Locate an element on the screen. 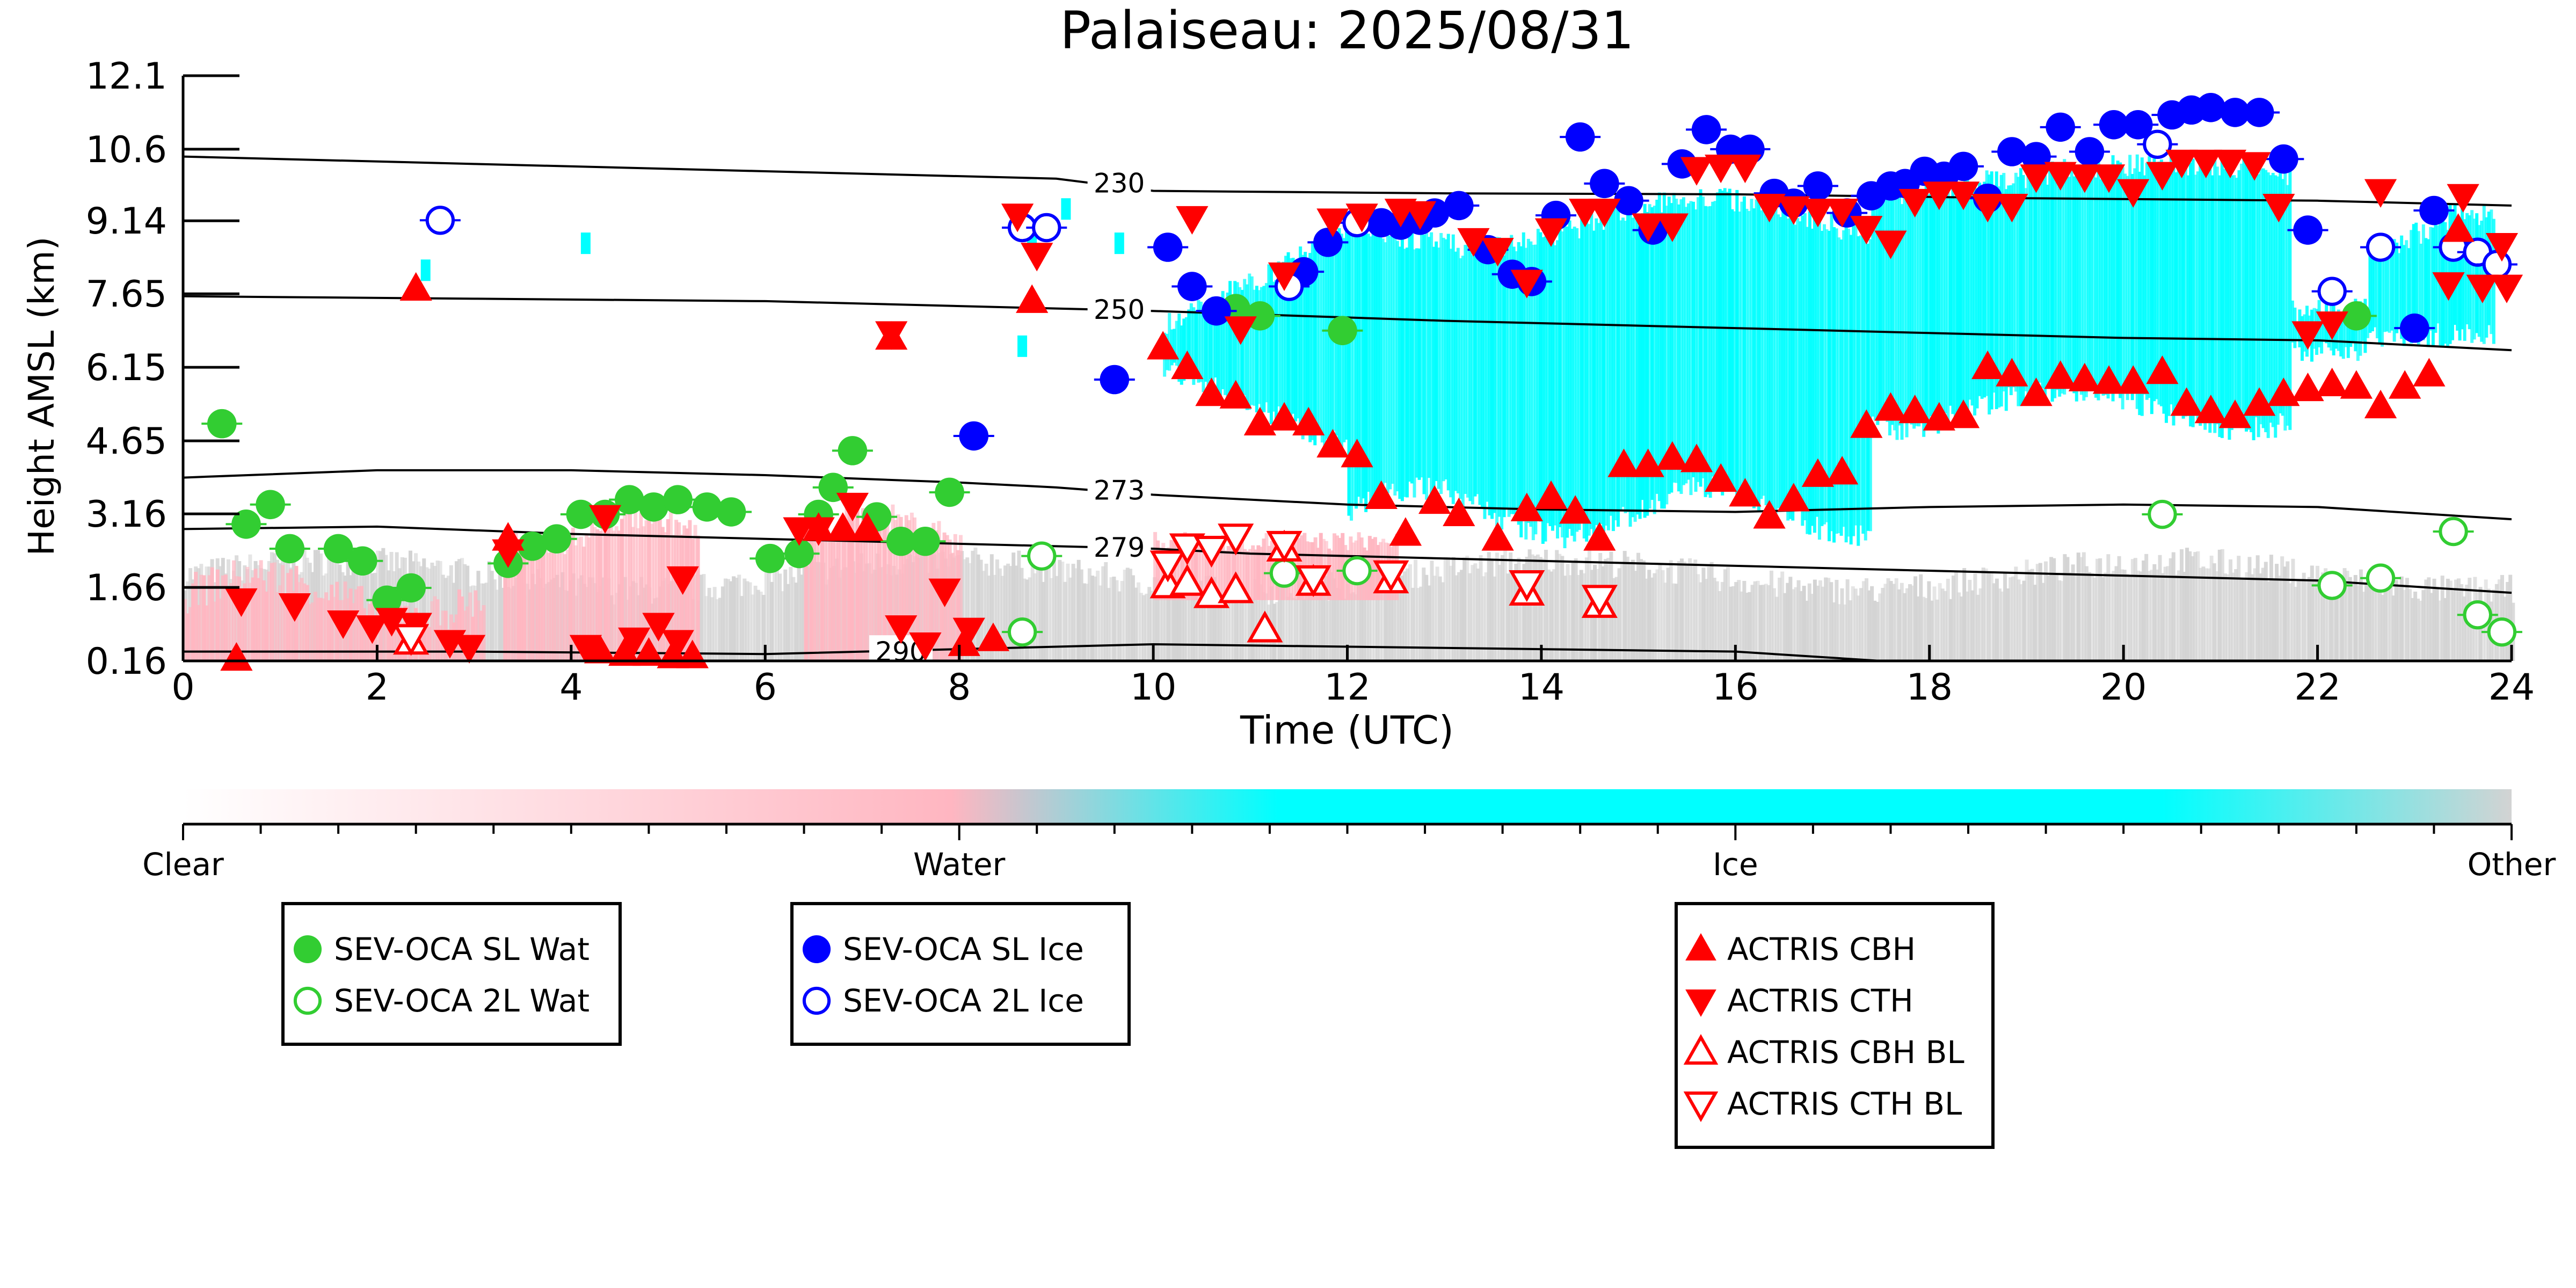 The width and height of the screenshot is (2576, 1288). legend-entry-label: ACTRIS CBH BL is located at coordinates (1845, 1052).